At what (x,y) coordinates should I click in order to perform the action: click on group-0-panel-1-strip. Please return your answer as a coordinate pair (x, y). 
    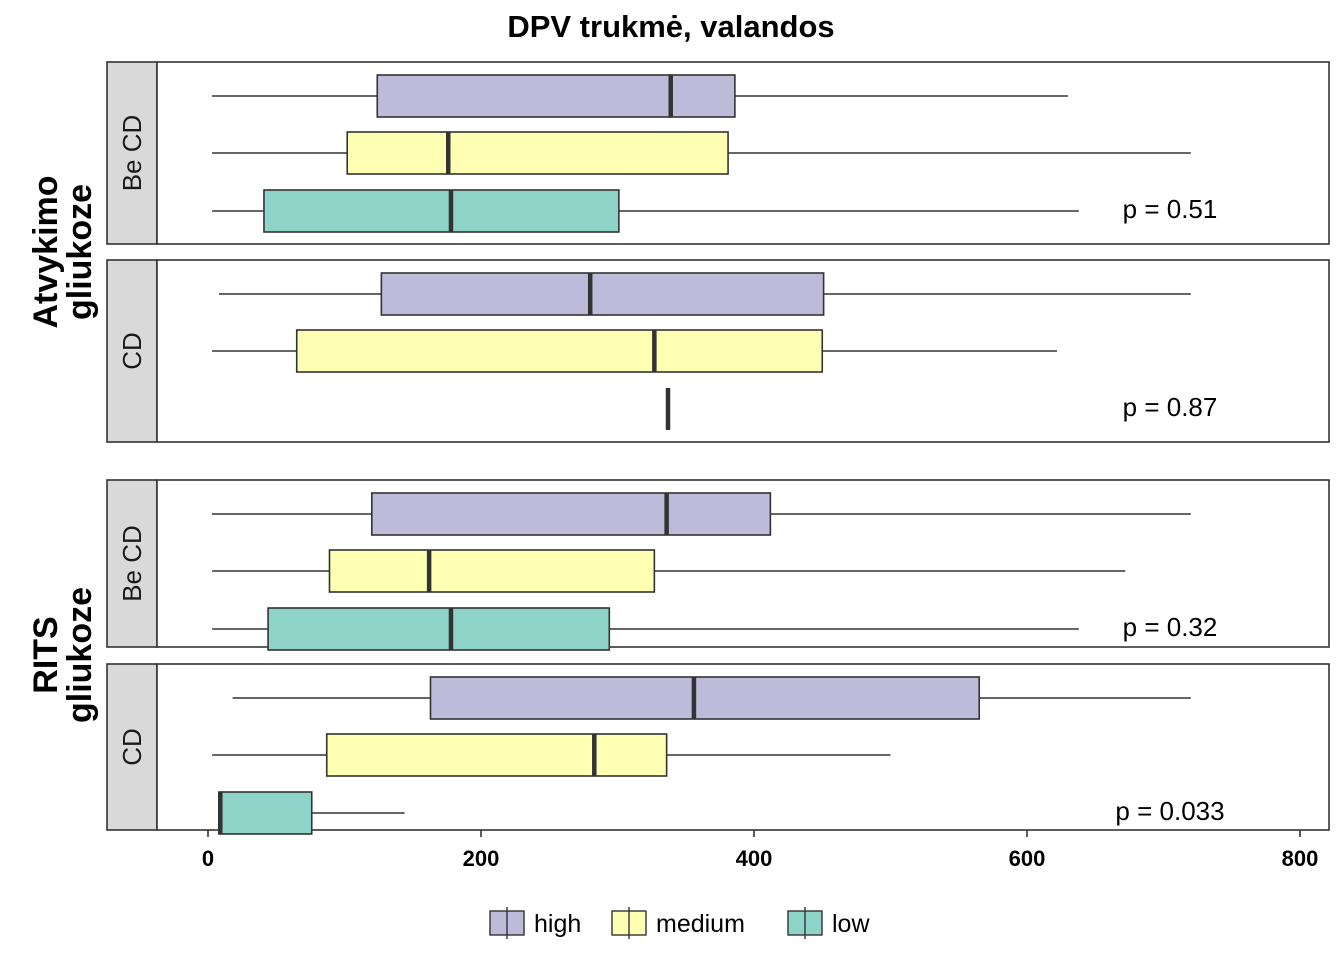
    Looking at the image, I should click on (132, 351).